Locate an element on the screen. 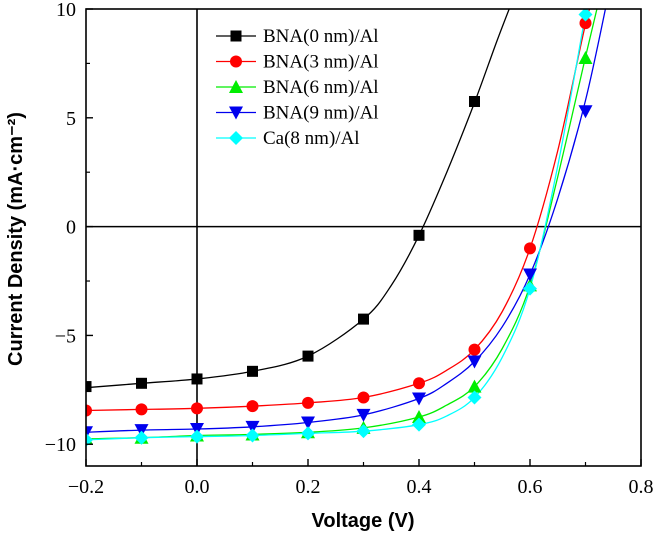 This screenshot has width=661, height=534. legend-label: Ca(8 nm)/Al is located at coordinates (311, 138).